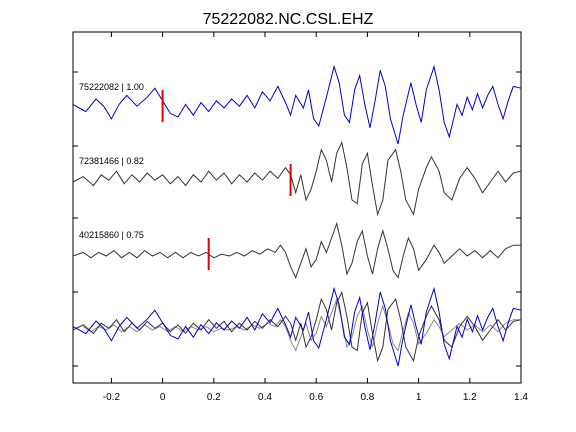 The width and height of the screenshot is (576, 432). I want to click on x-tick-label: 0.8, so click(367, 397).